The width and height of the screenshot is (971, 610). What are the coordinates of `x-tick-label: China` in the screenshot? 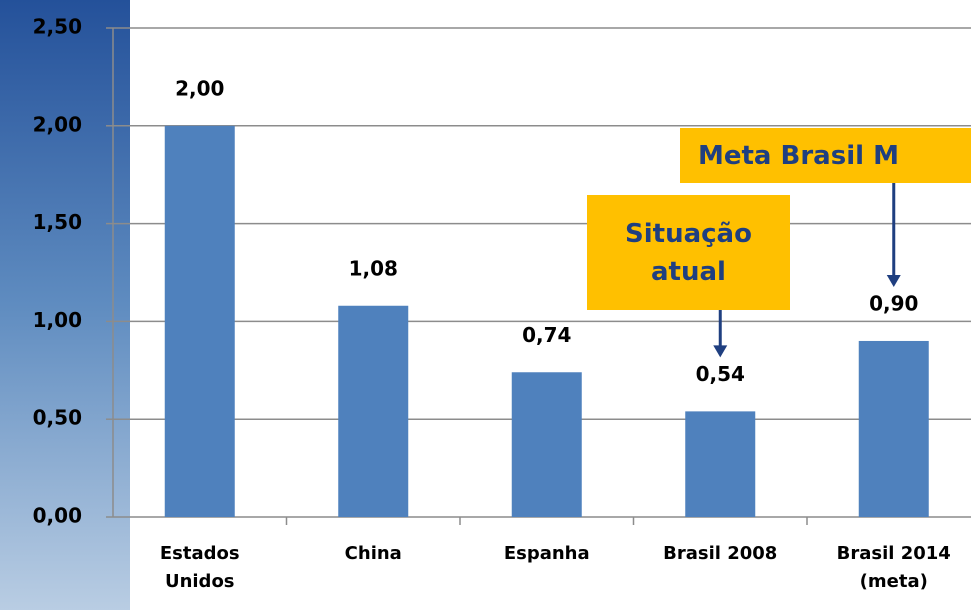 It's located at (373, 553).